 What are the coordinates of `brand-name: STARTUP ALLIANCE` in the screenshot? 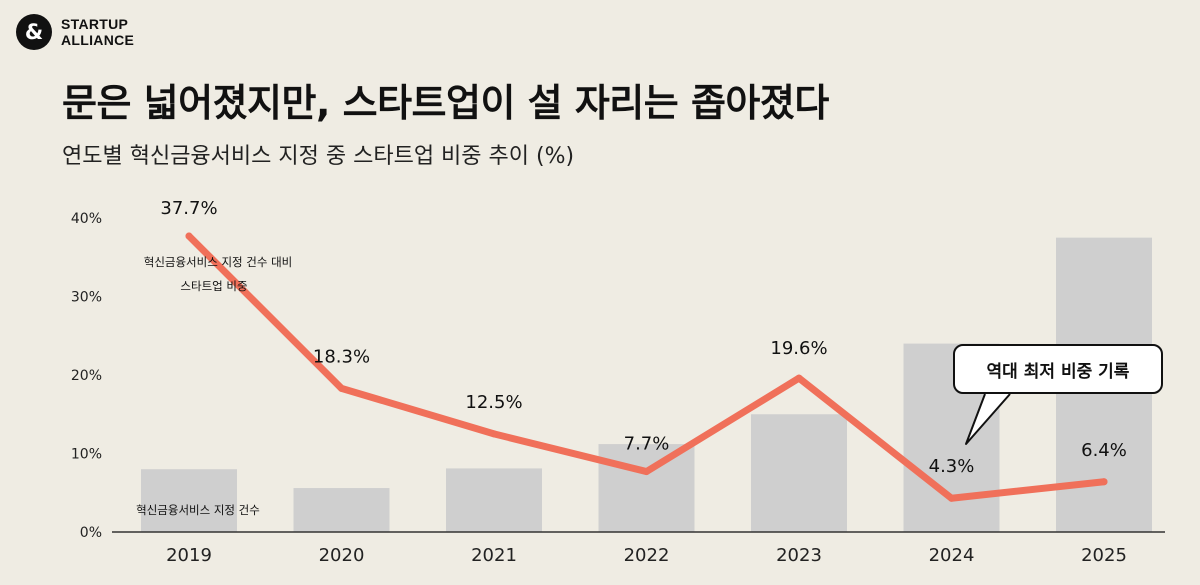 It's located at (97, 32).